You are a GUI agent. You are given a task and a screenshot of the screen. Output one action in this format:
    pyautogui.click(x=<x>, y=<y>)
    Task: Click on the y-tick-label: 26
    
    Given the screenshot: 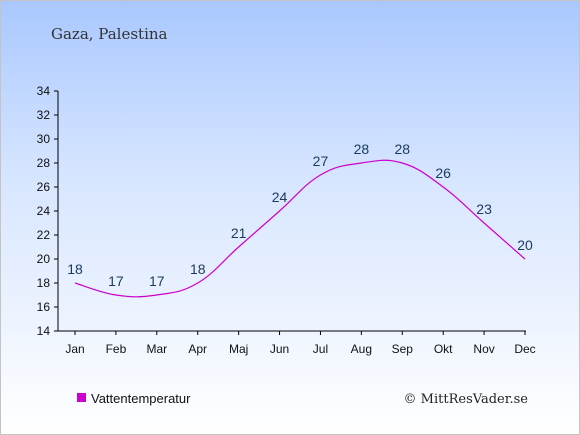 What is the action you would take?
    pyautogui.click(x=44, y=187)
    